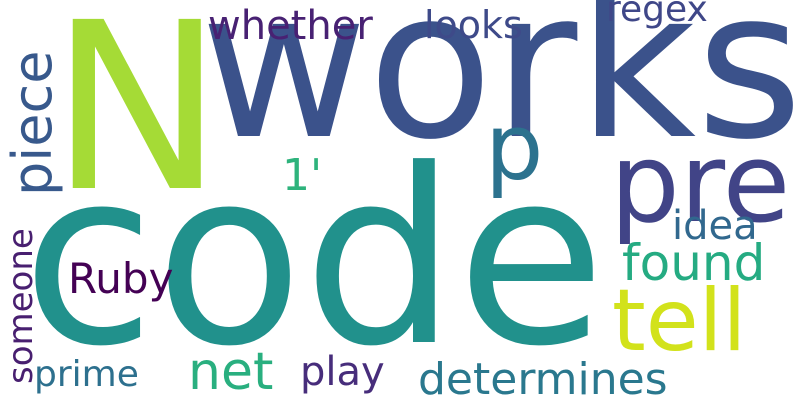 This screenshot has height=400, width=800. I want to click on word-play: play, so click(342, 372).